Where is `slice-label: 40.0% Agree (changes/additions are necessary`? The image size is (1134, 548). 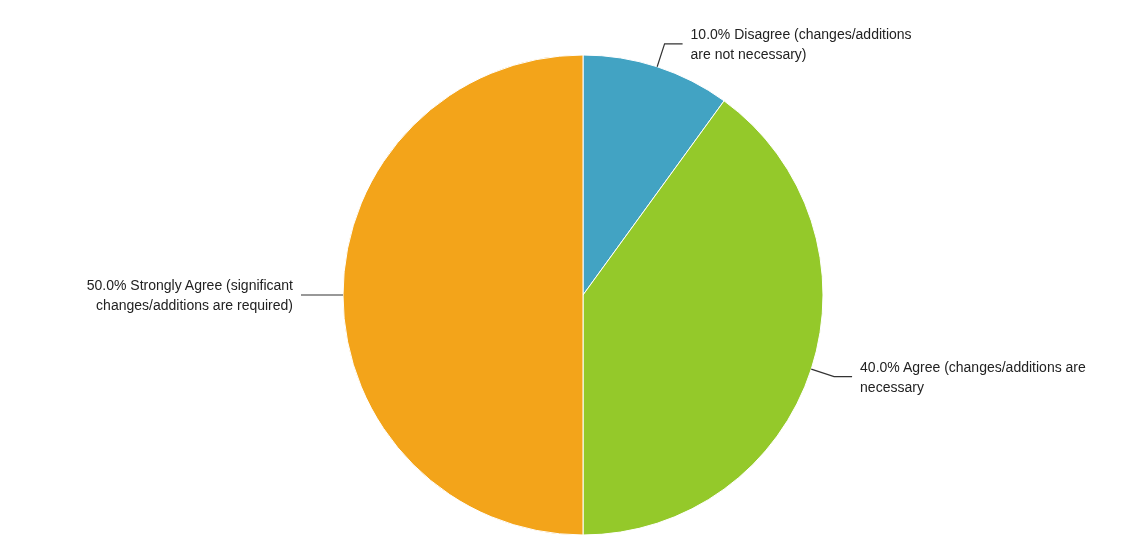
slice-label: 40.0% Agree (changes/additions are necessary is located at coordinates (973, 376).